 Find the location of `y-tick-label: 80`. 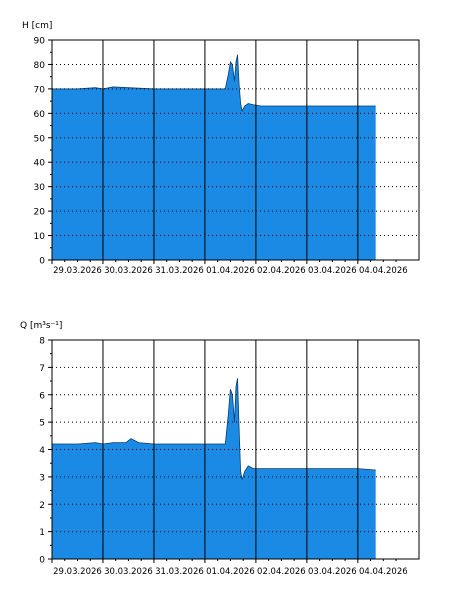

y-tick-label: 80 is located at coordinates (40, 66).